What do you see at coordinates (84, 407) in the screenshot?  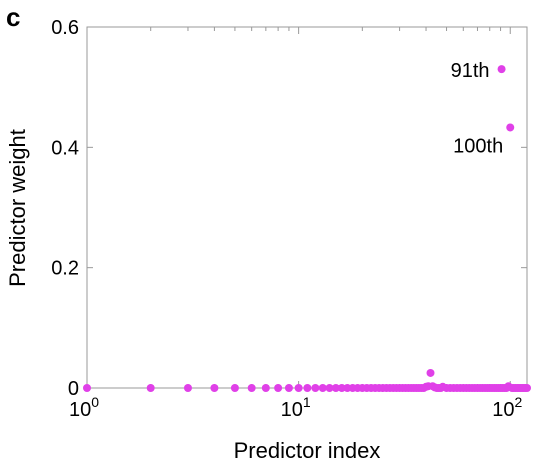 I see `x-tick-label: 10⁰` at bounding box center [84, 407].